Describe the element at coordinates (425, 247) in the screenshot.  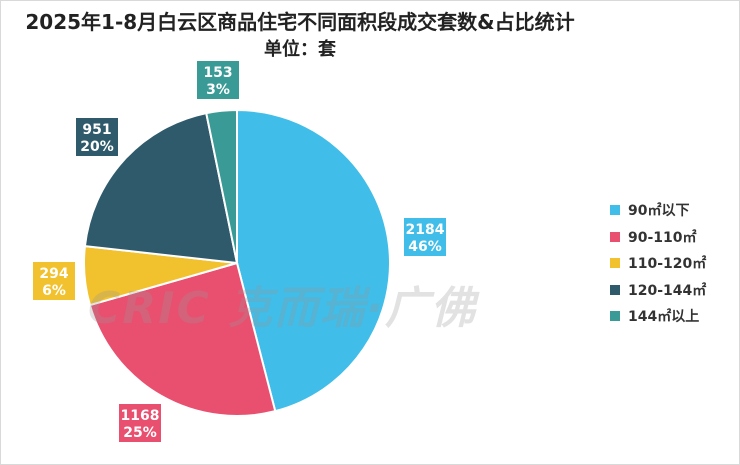
I see `data-label-percent: 46%` at that location.